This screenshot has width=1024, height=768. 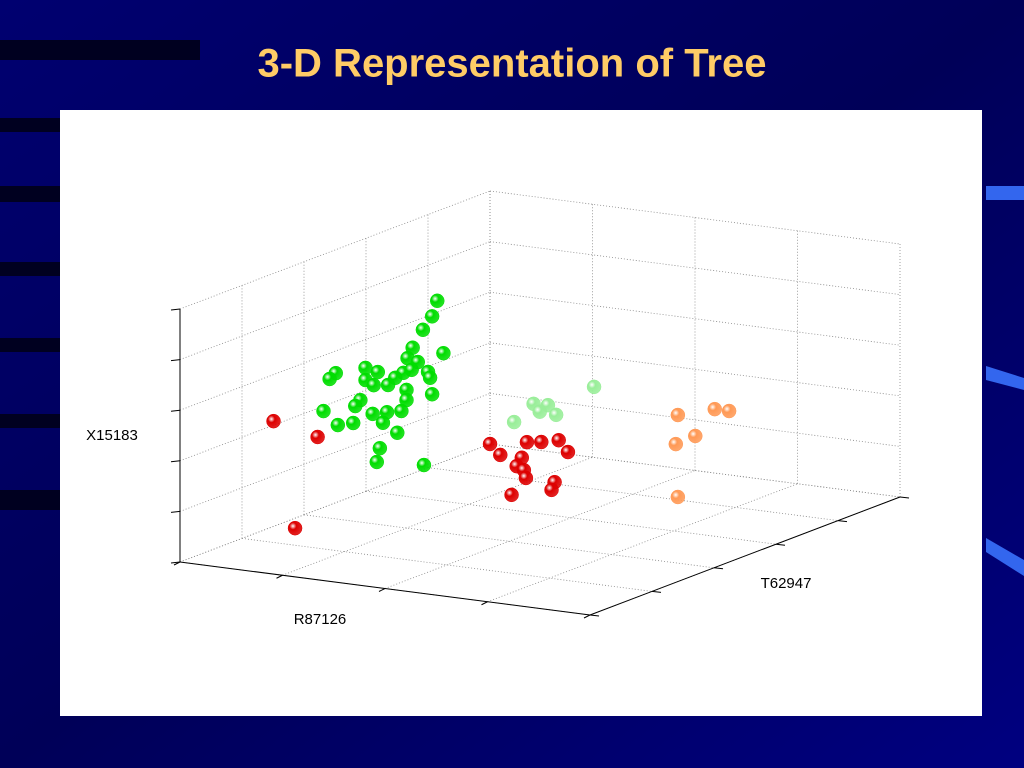 I want to click on z-axis-label: X15183, so click(x=112, y=435).